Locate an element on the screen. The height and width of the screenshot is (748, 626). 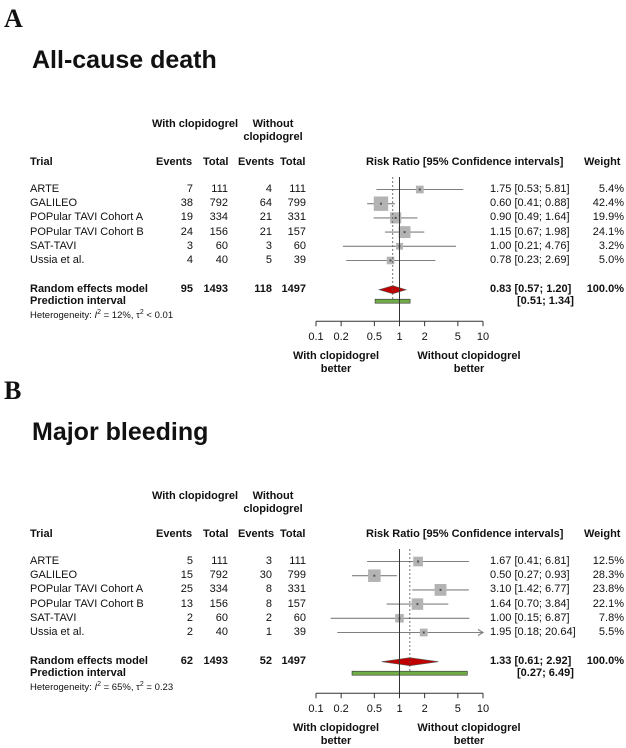
x-axis-tick-label: 2 is located at coordinates (425, 337).